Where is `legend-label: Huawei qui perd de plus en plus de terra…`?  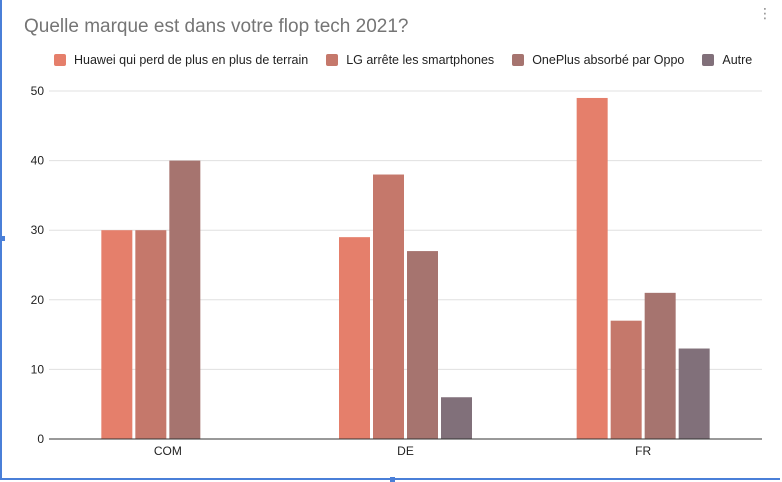
legend-label: Huawei qui perd de plus en plus de terra… is located at coordinates (191, 60).